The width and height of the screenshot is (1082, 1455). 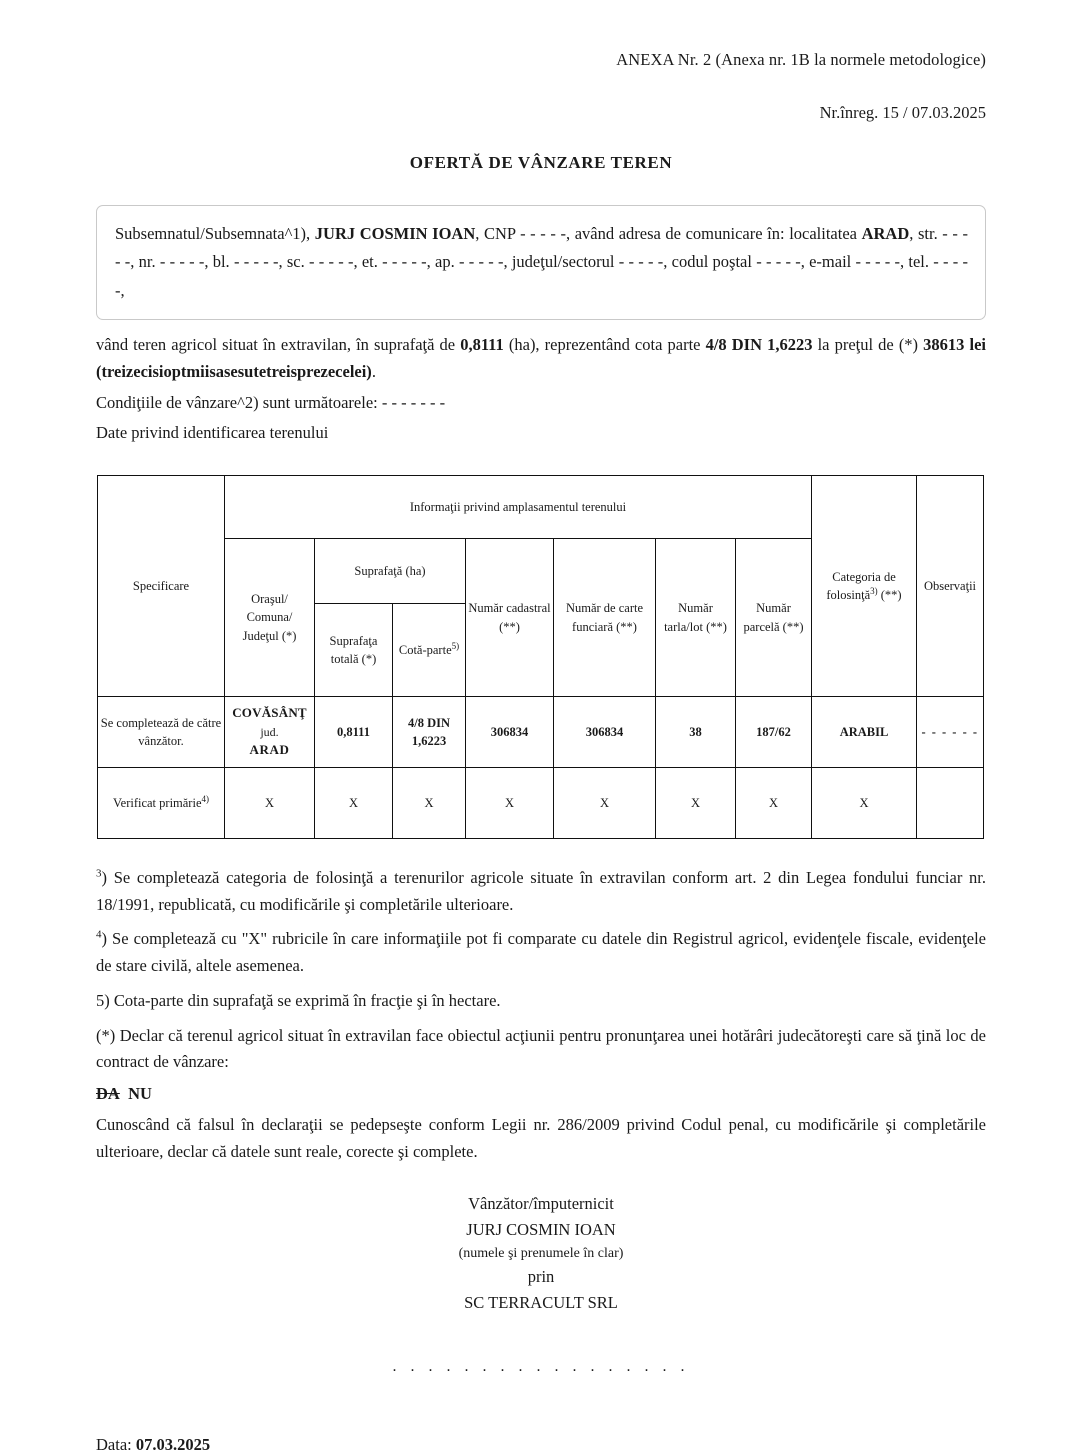 I want to click on row-label-cityhall: Verificat primărie4), so click(x=161, y=803).